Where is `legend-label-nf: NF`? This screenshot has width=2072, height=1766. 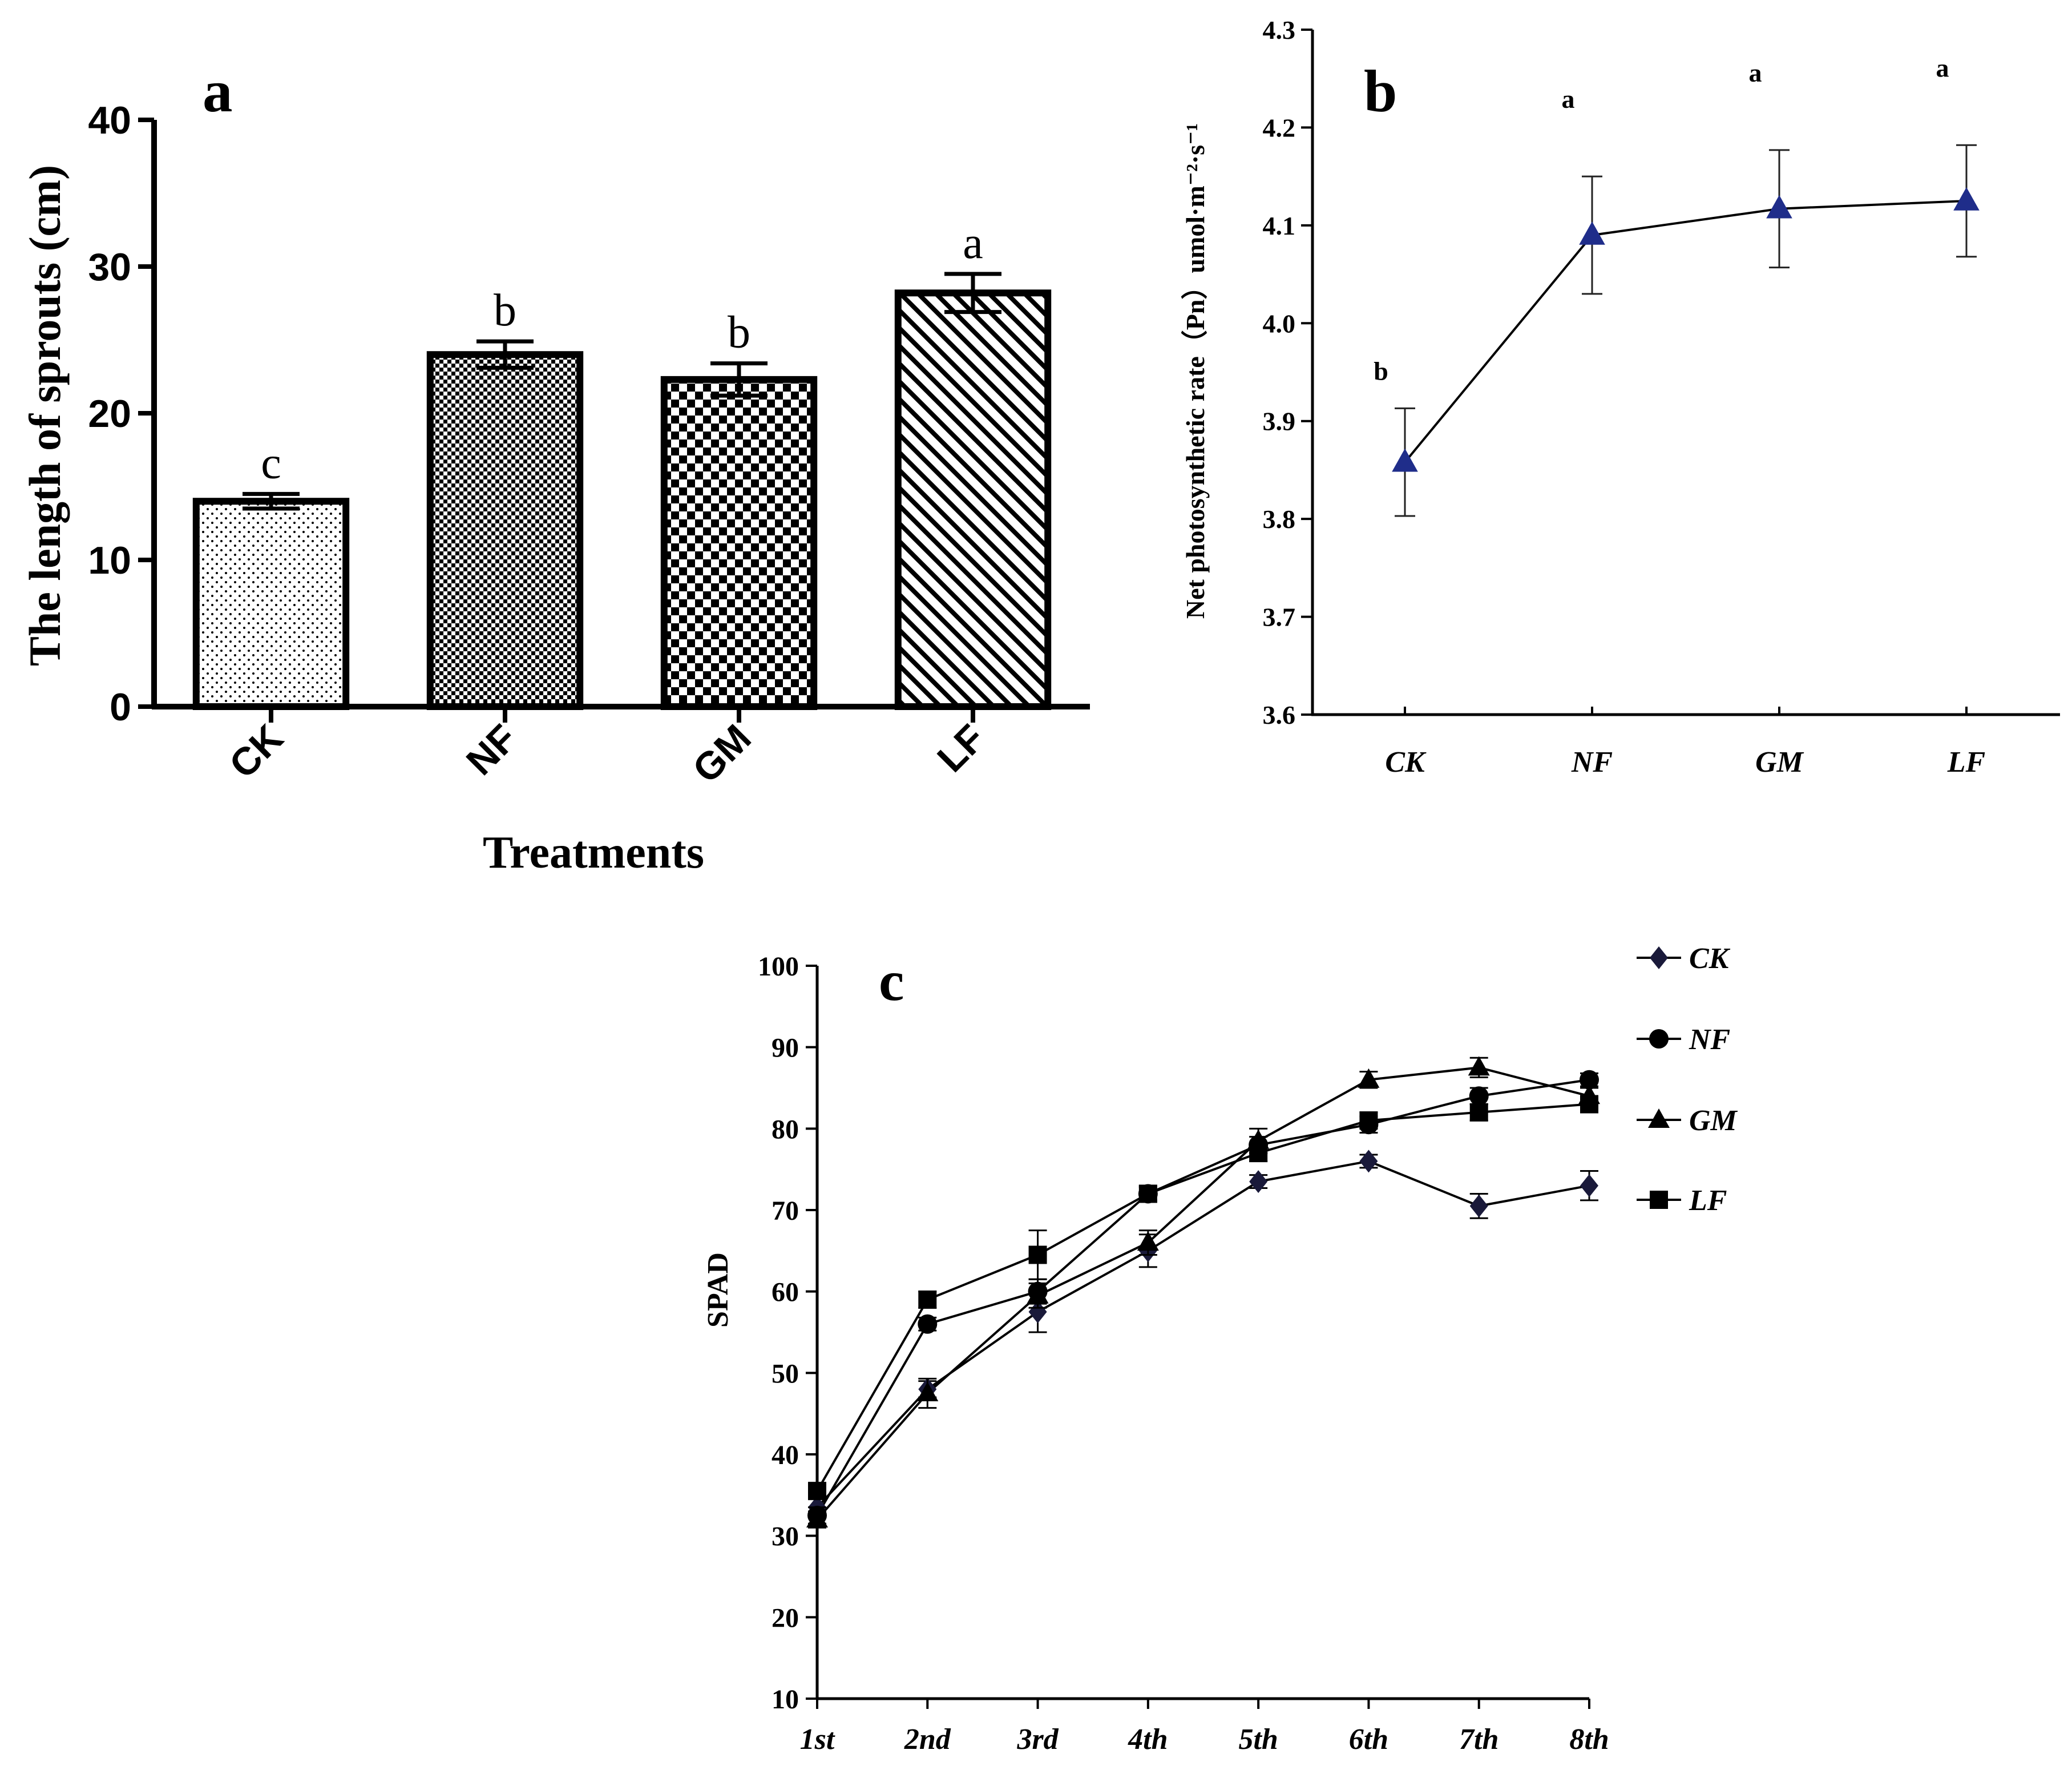
legend-label-nf: NF is located at coordinates (1709, 1039).